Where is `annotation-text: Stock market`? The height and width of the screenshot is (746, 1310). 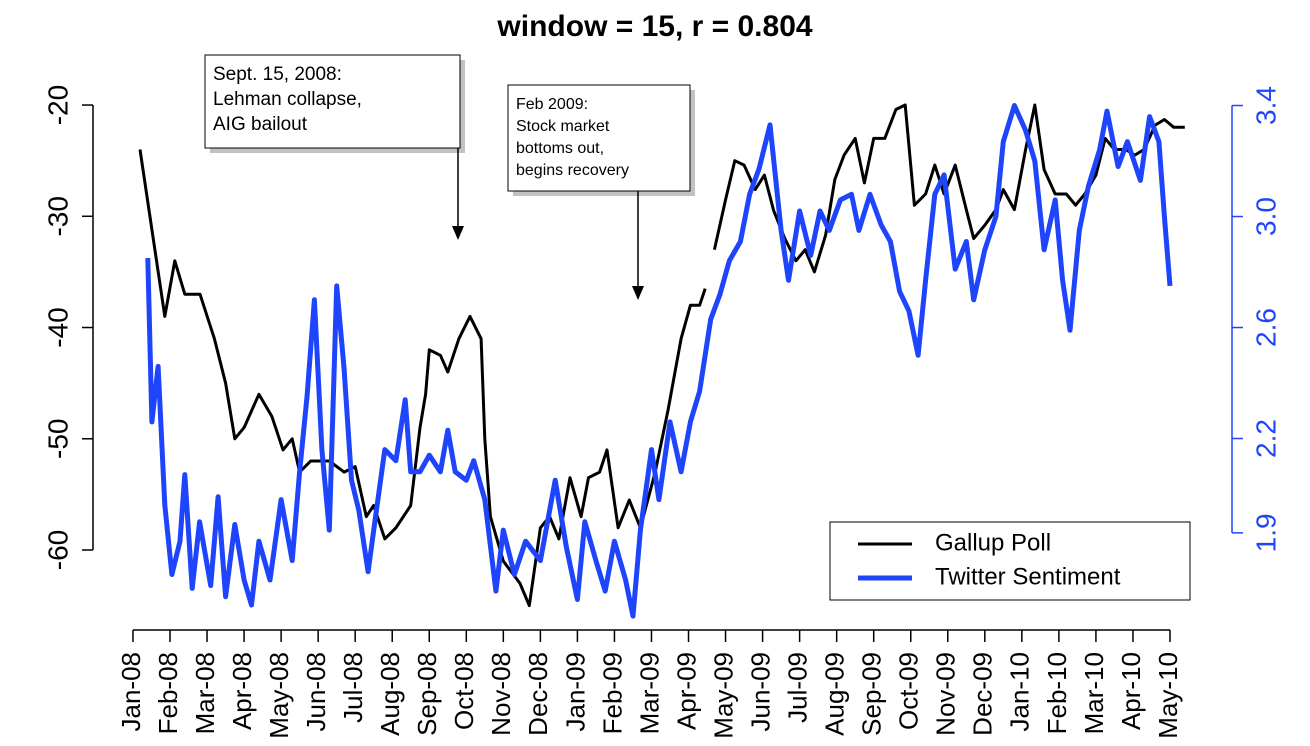 annotation-text: Stock market is located at coordinates (563, 126).